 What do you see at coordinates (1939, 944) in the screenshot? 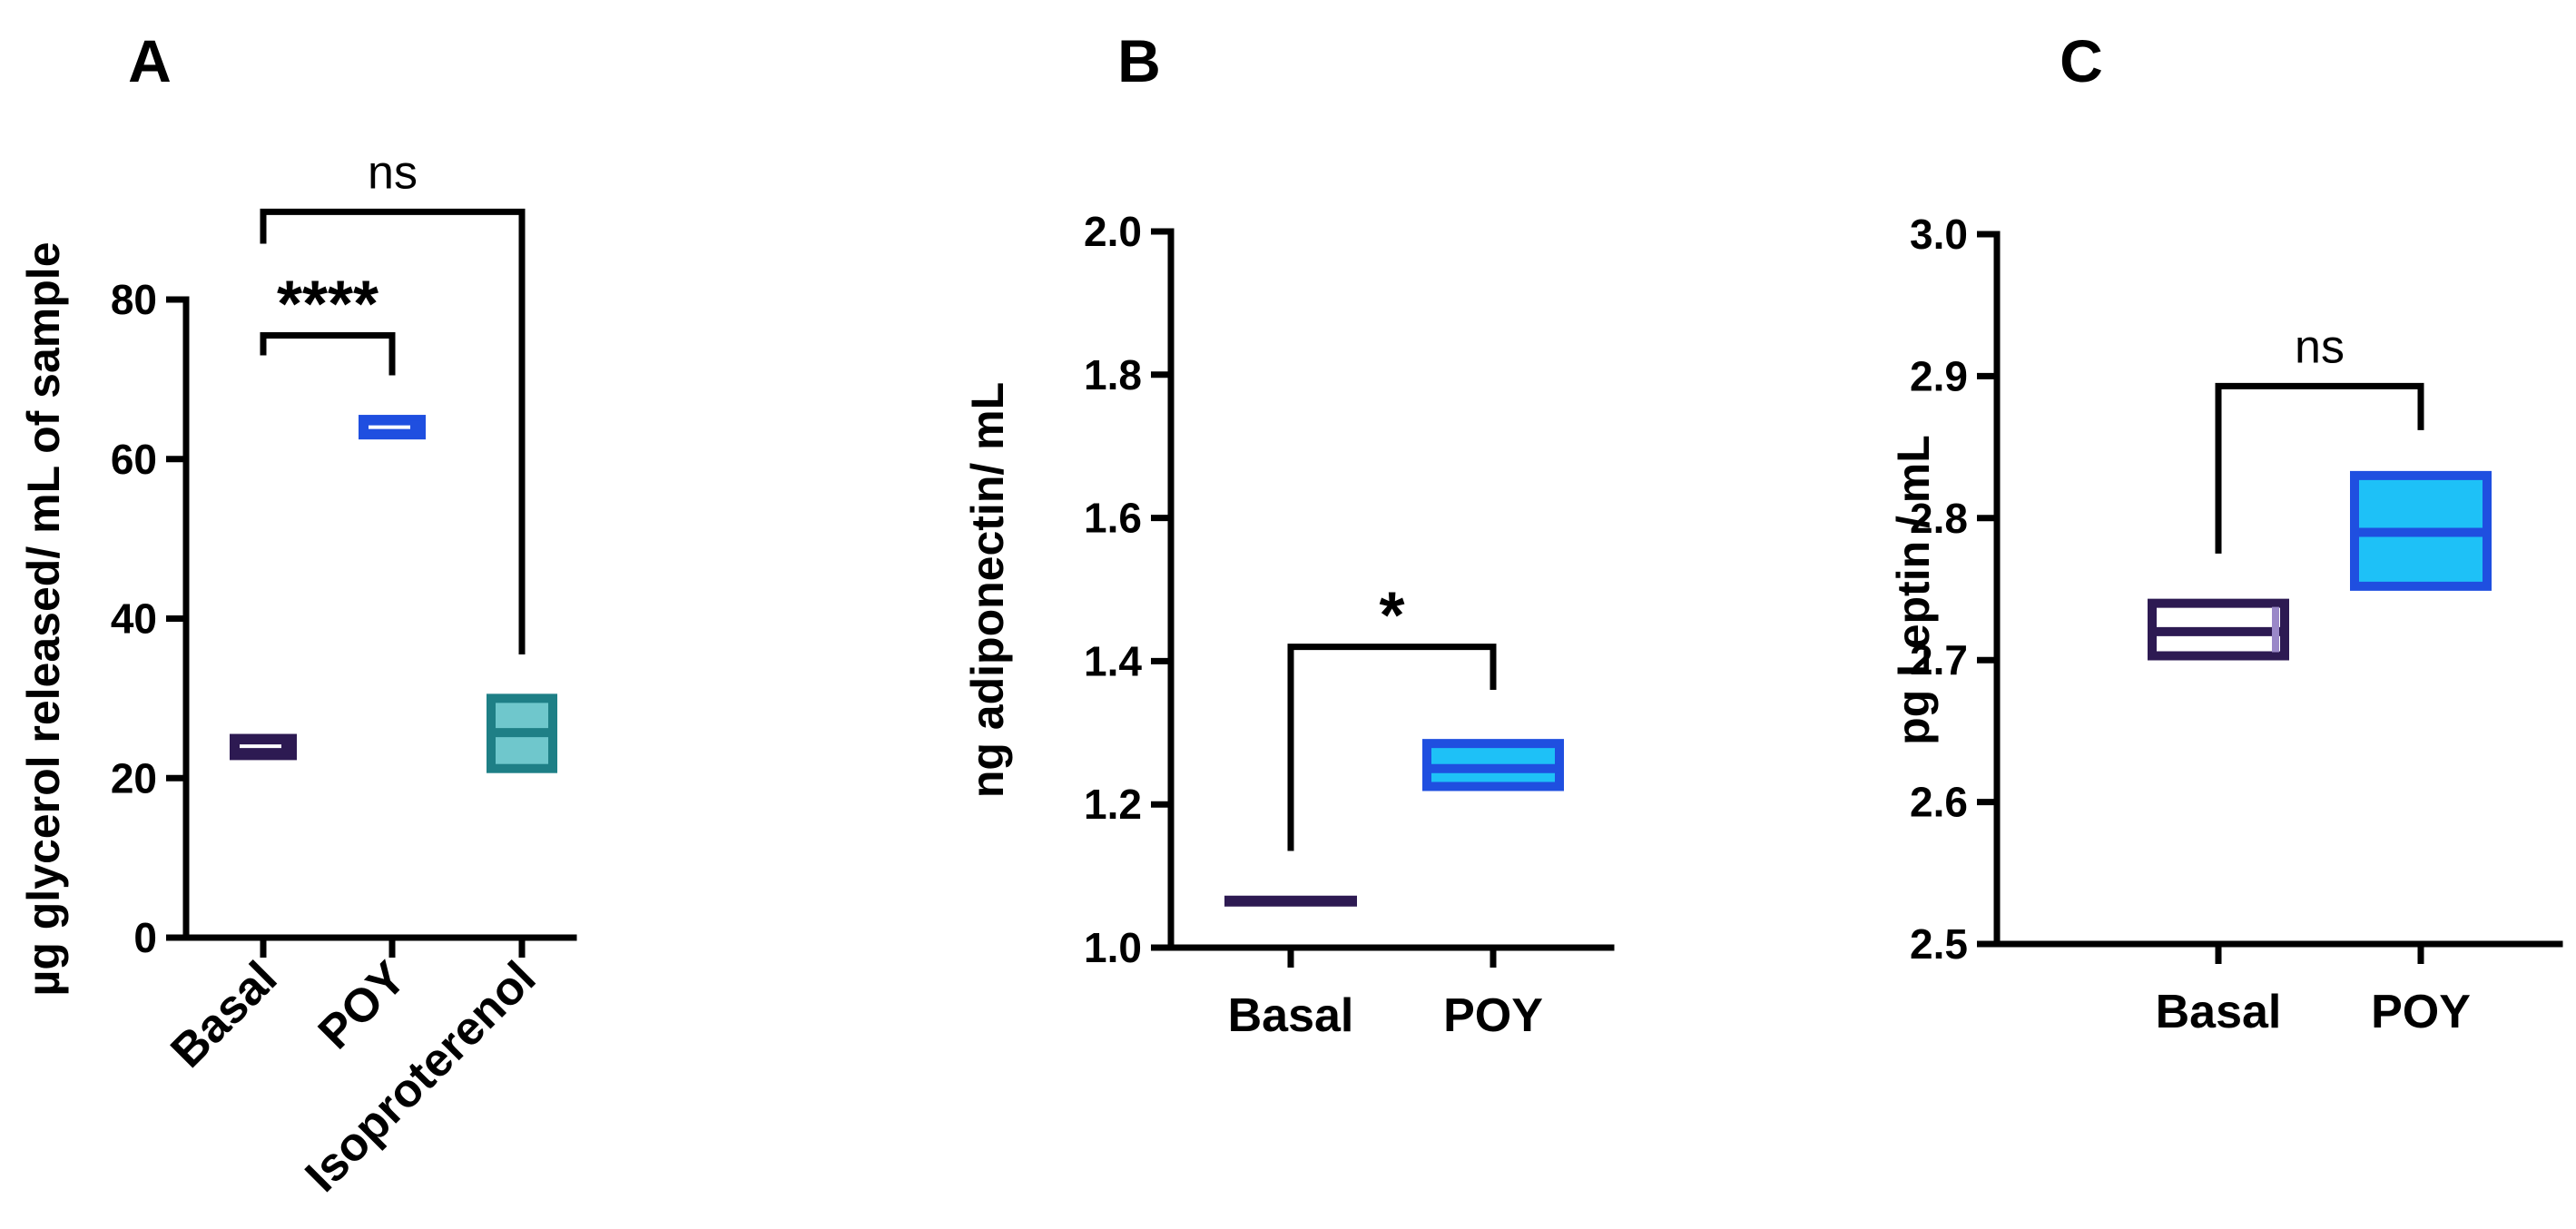
I see `y-tick-label: 2.5` at bounding box center [1939, 944].